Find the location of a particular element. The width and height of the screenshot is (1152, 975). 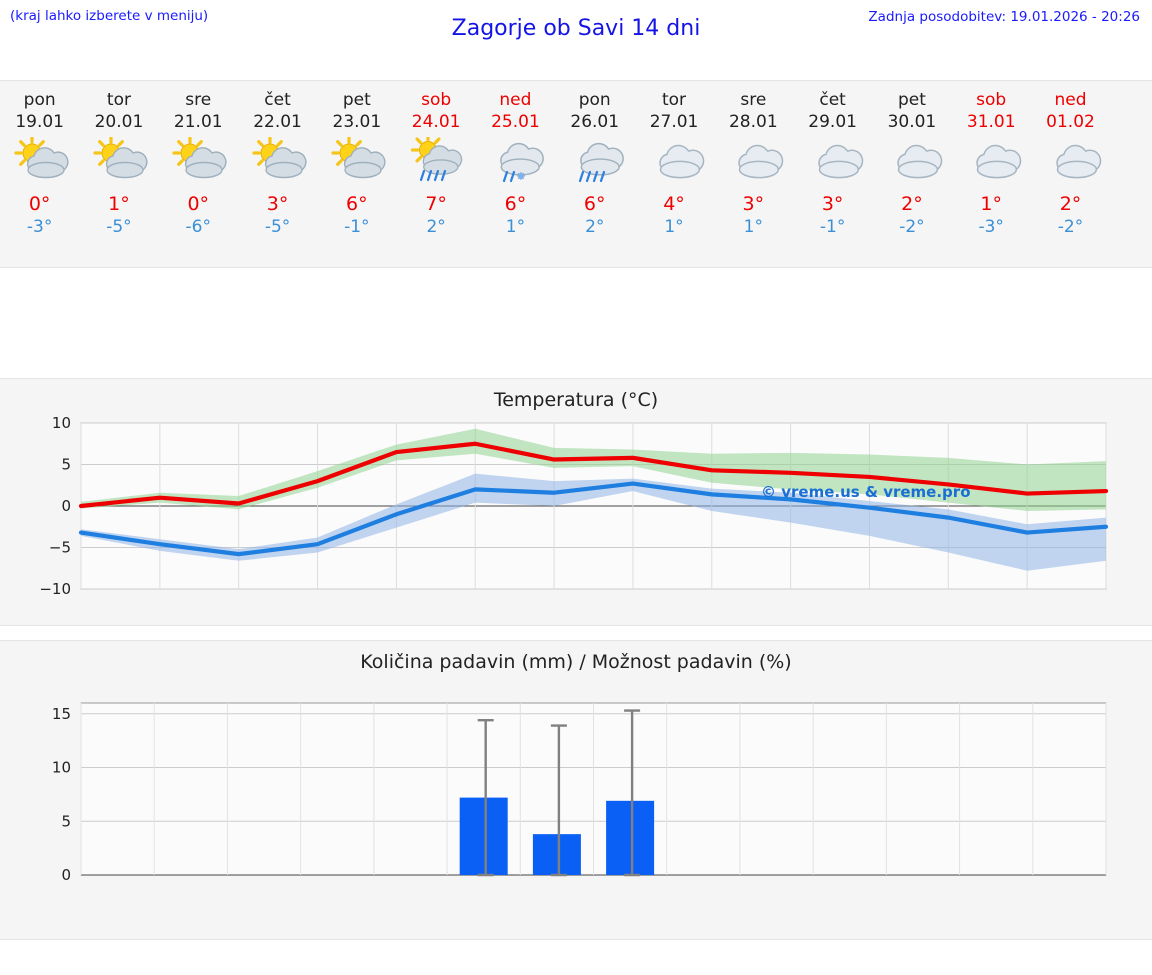

forecast-day-column: ned 01.02 2° -2° is located at coordinates (1070, 174).